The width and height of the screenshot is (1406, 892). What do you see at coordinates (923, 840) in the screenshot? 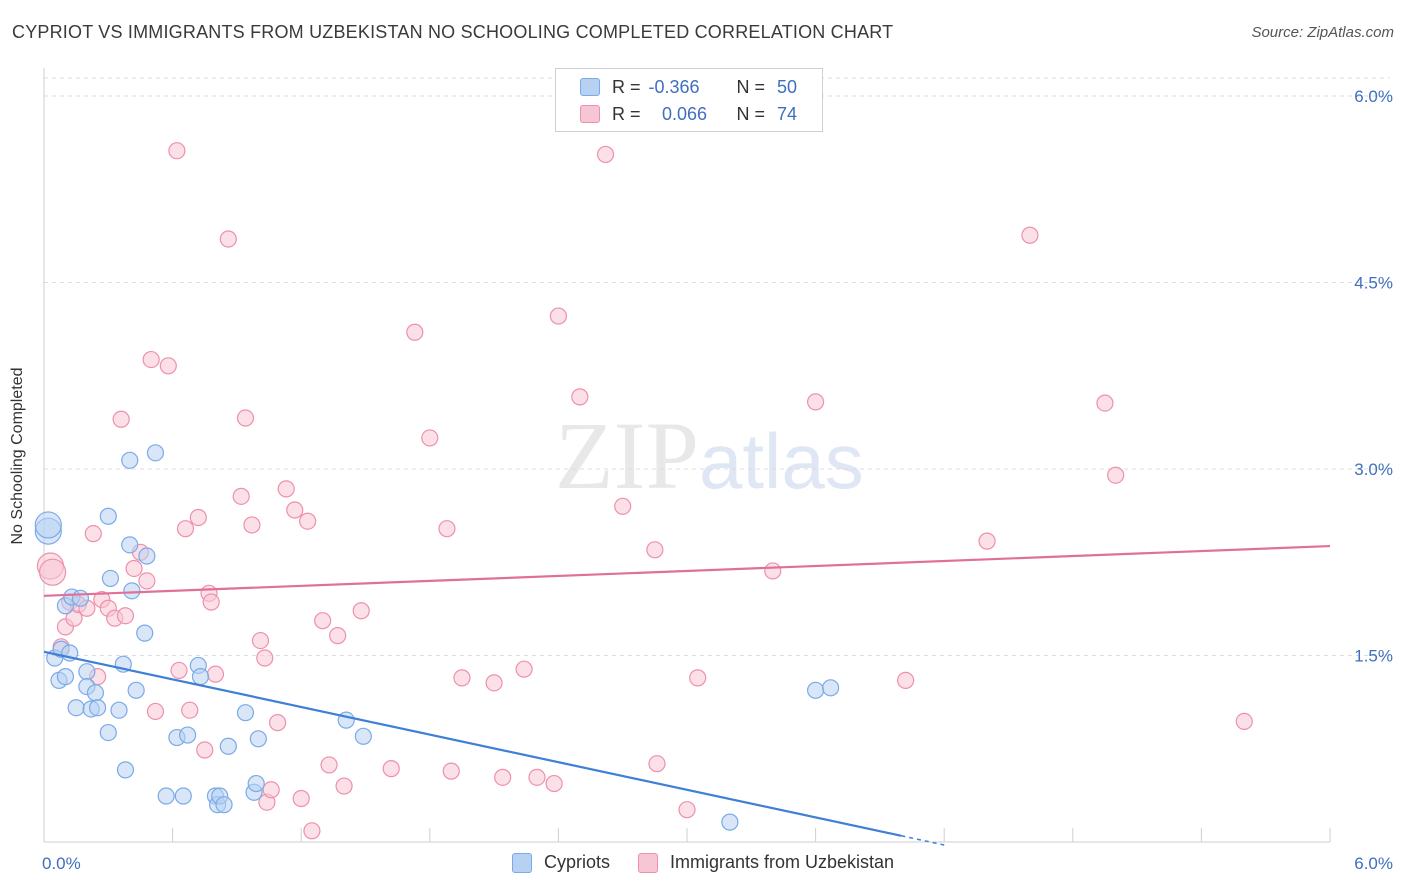
I see `cypriot-trendline-extension` at bounding box center [923, 840].